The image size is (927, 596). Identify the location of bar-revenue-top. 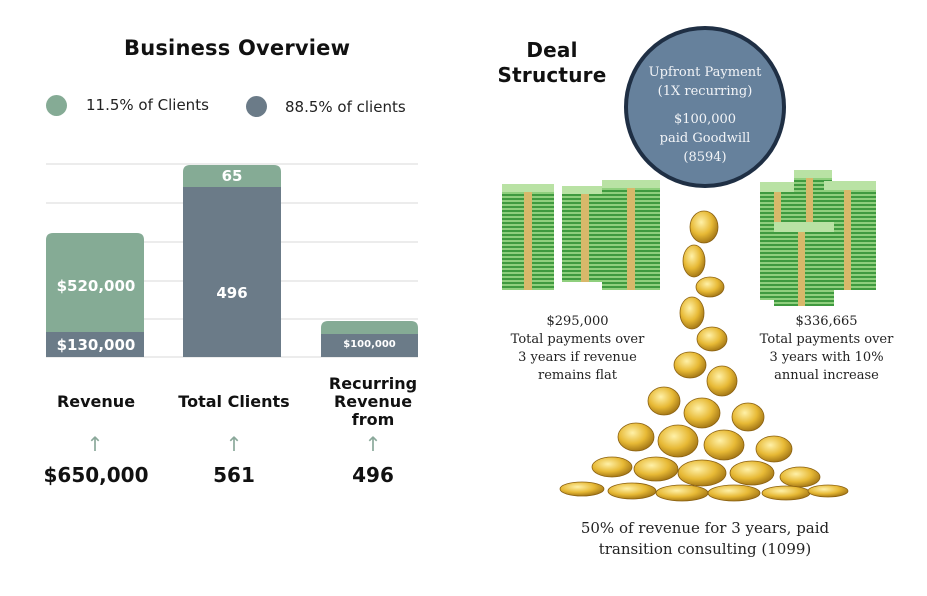
(95, 295).